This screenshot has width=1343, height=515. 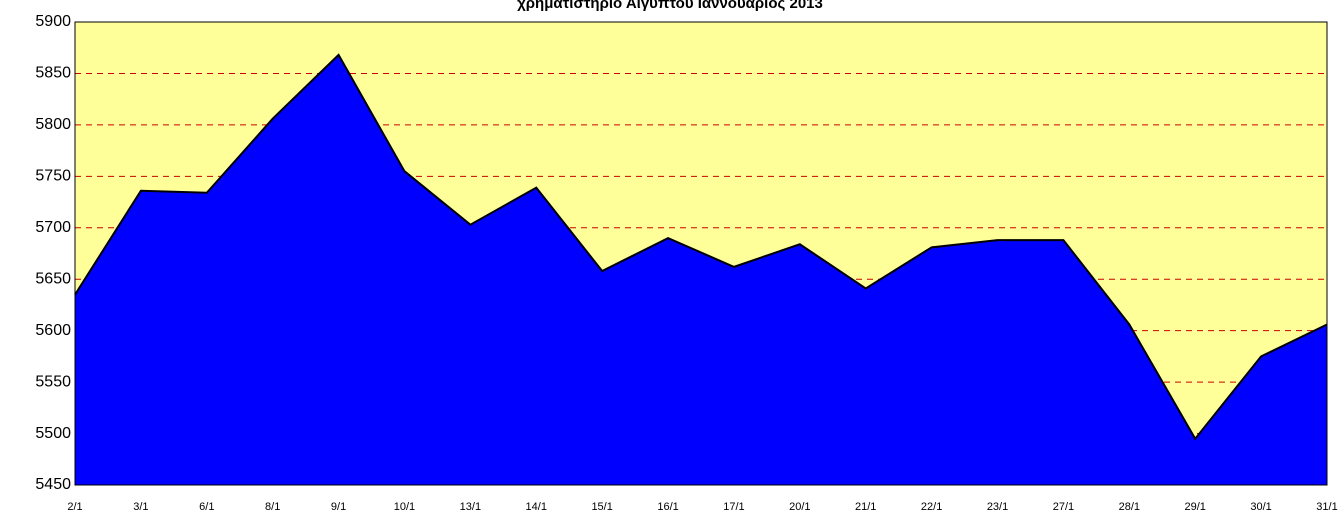 I want to click on x-tick-label: 20/1, so click(x=799, y=507).